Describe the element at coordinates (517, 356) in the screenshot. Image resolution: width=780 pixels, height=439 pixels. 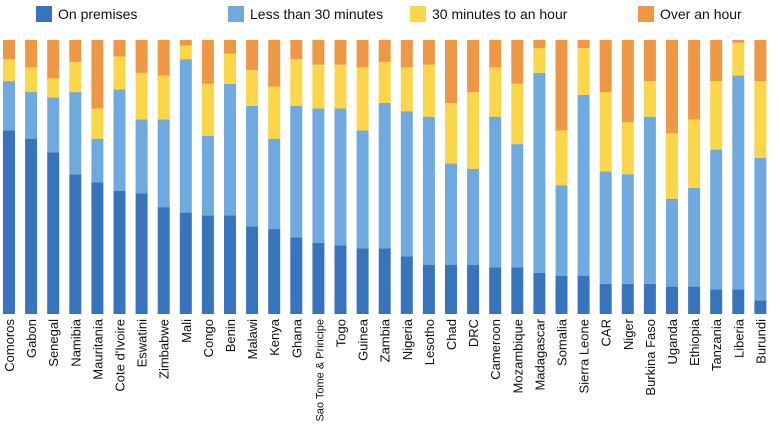
I see `x-tick-label: Mozambique` at that location.